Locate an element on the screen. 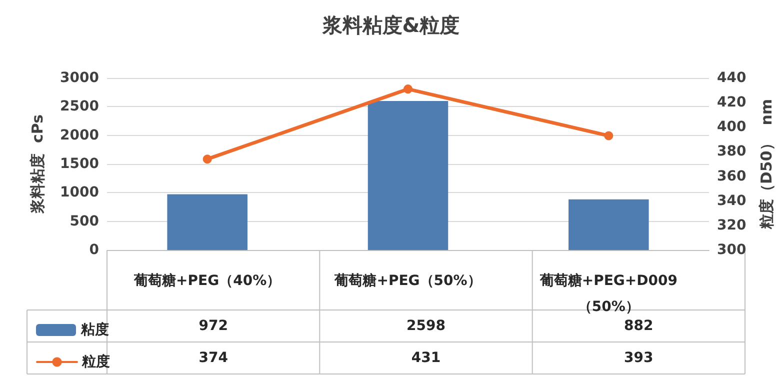 Image resolution: width=782 pixels, height=391 pixels. legend-label: 粘度 is located at coordinates (94, 329).